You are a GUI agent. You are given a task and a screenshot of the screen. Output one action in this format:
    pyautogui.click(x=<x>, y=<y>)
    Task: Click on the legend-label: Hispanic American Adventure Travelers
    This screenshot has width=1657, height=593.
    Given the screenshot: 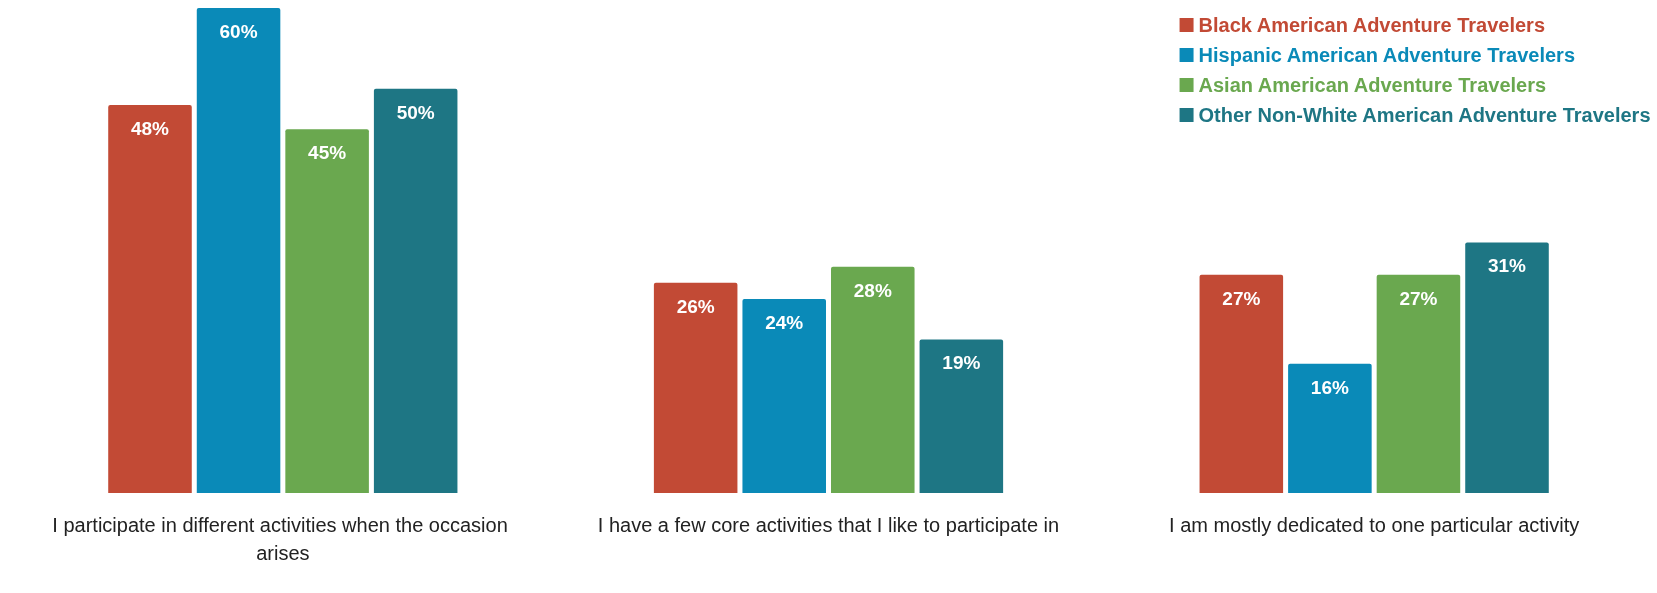 What is the action you would take?
    pyautogui.click(x=1387, y=55)
    